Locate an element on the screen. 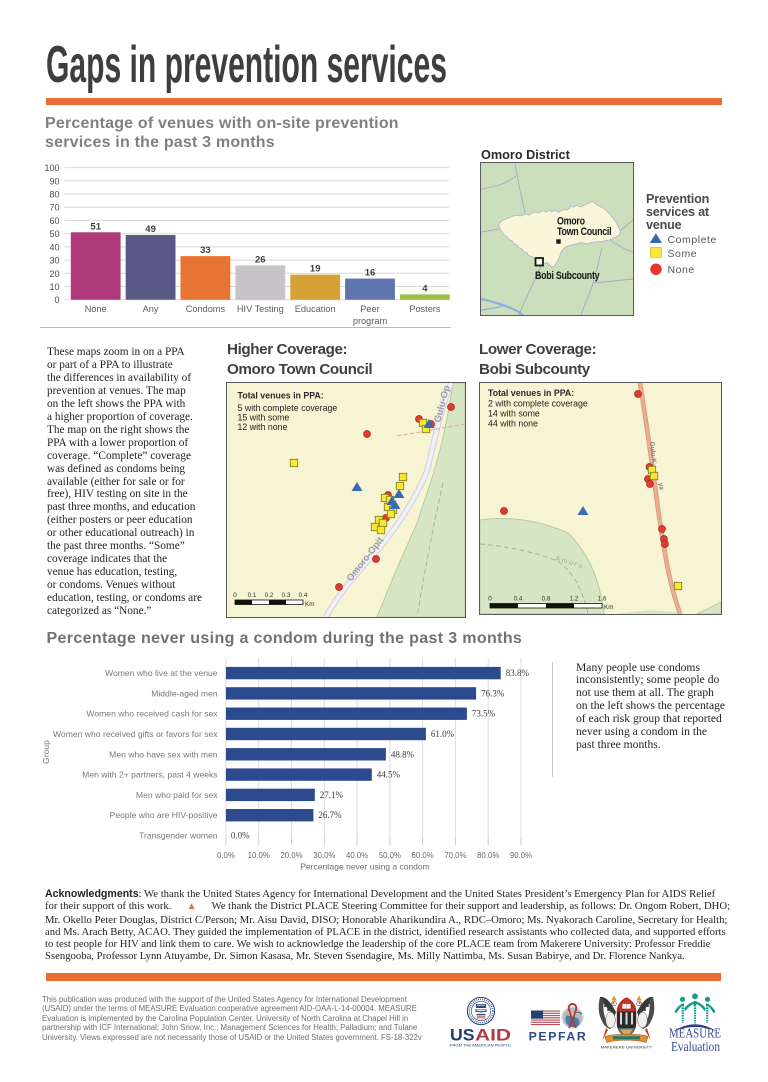  svg-text: 2 with complete coverage is located at coordinates (538, 403).